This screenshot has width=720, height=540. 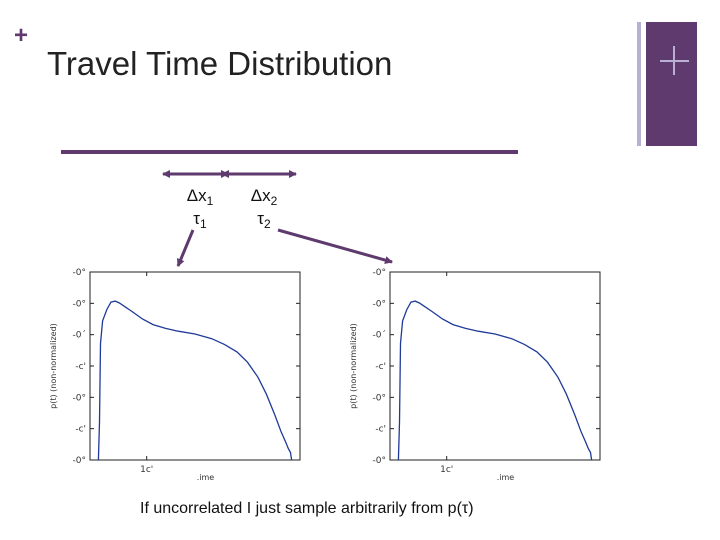 What do you see at coordinates (264, 220) in the screenshot?
I see `segment-2-tau-label: τ2` at bounding box center [264, 220].